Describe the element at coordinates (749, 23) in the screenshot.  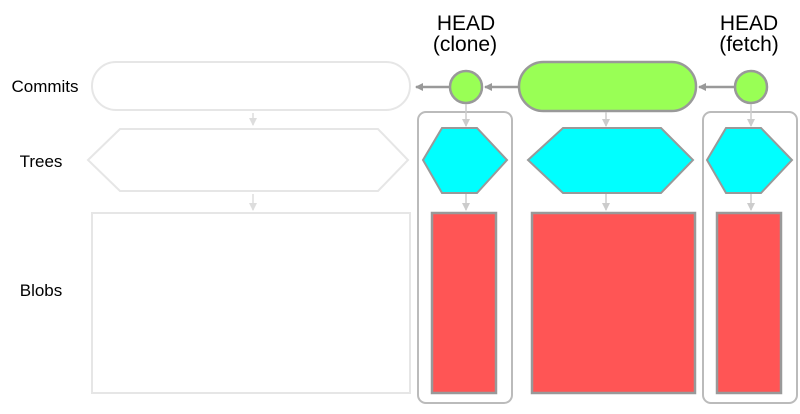
I see `head-fetch-label-1: HEAD` at that location.